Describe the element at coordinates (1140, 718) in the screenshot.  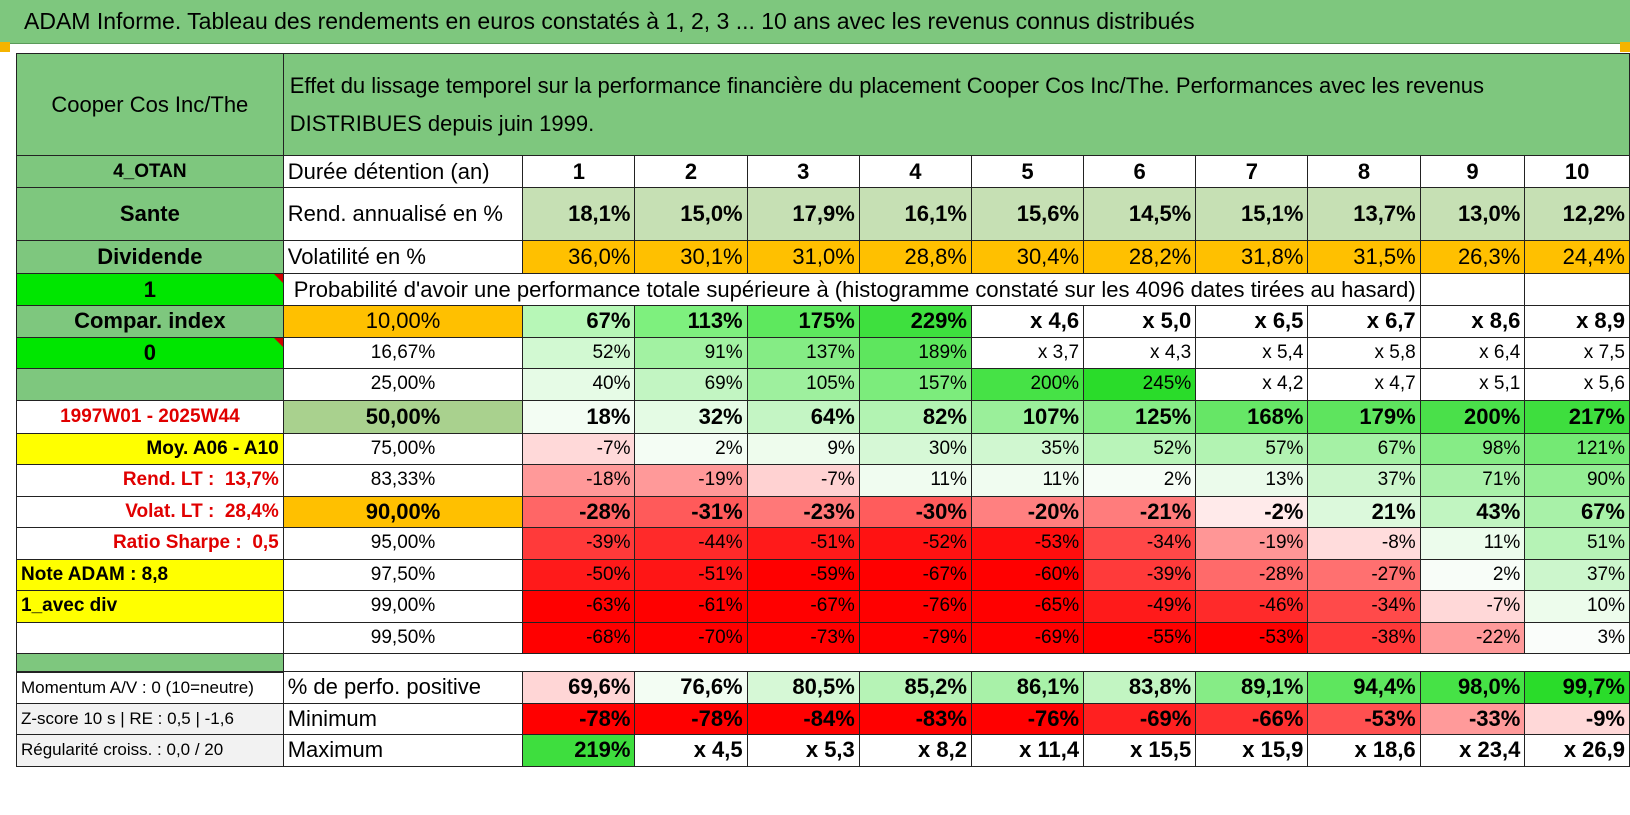
I see `summary-value: -69%` at that location.